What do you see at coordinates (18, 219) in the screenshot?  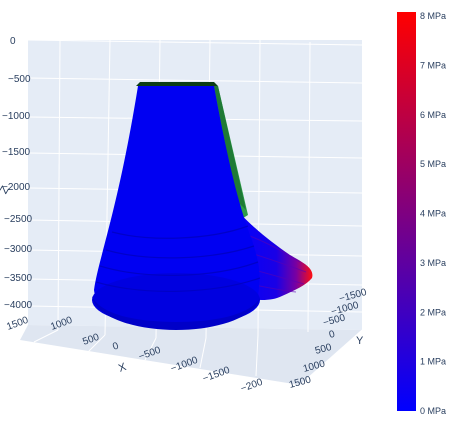 I see `z-tick: −2500` at bounding box center [18, 219].